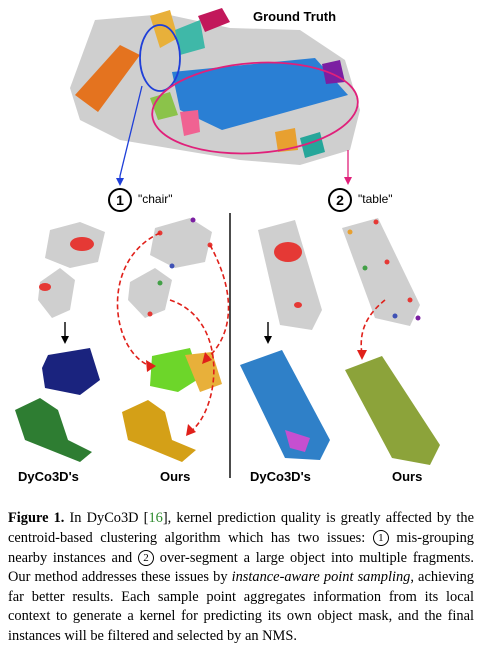  Describe the element at coordinates (71, 371) in the screenshot. I see `dyco-chair-blue` at that location.